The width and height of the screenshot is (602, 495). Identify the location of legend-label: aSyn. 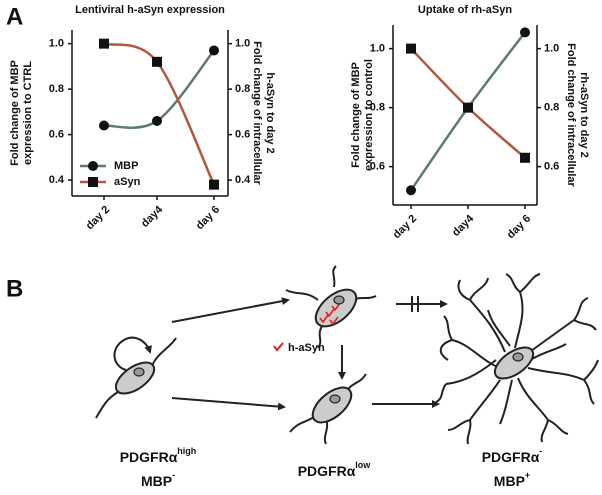
(127, 182).